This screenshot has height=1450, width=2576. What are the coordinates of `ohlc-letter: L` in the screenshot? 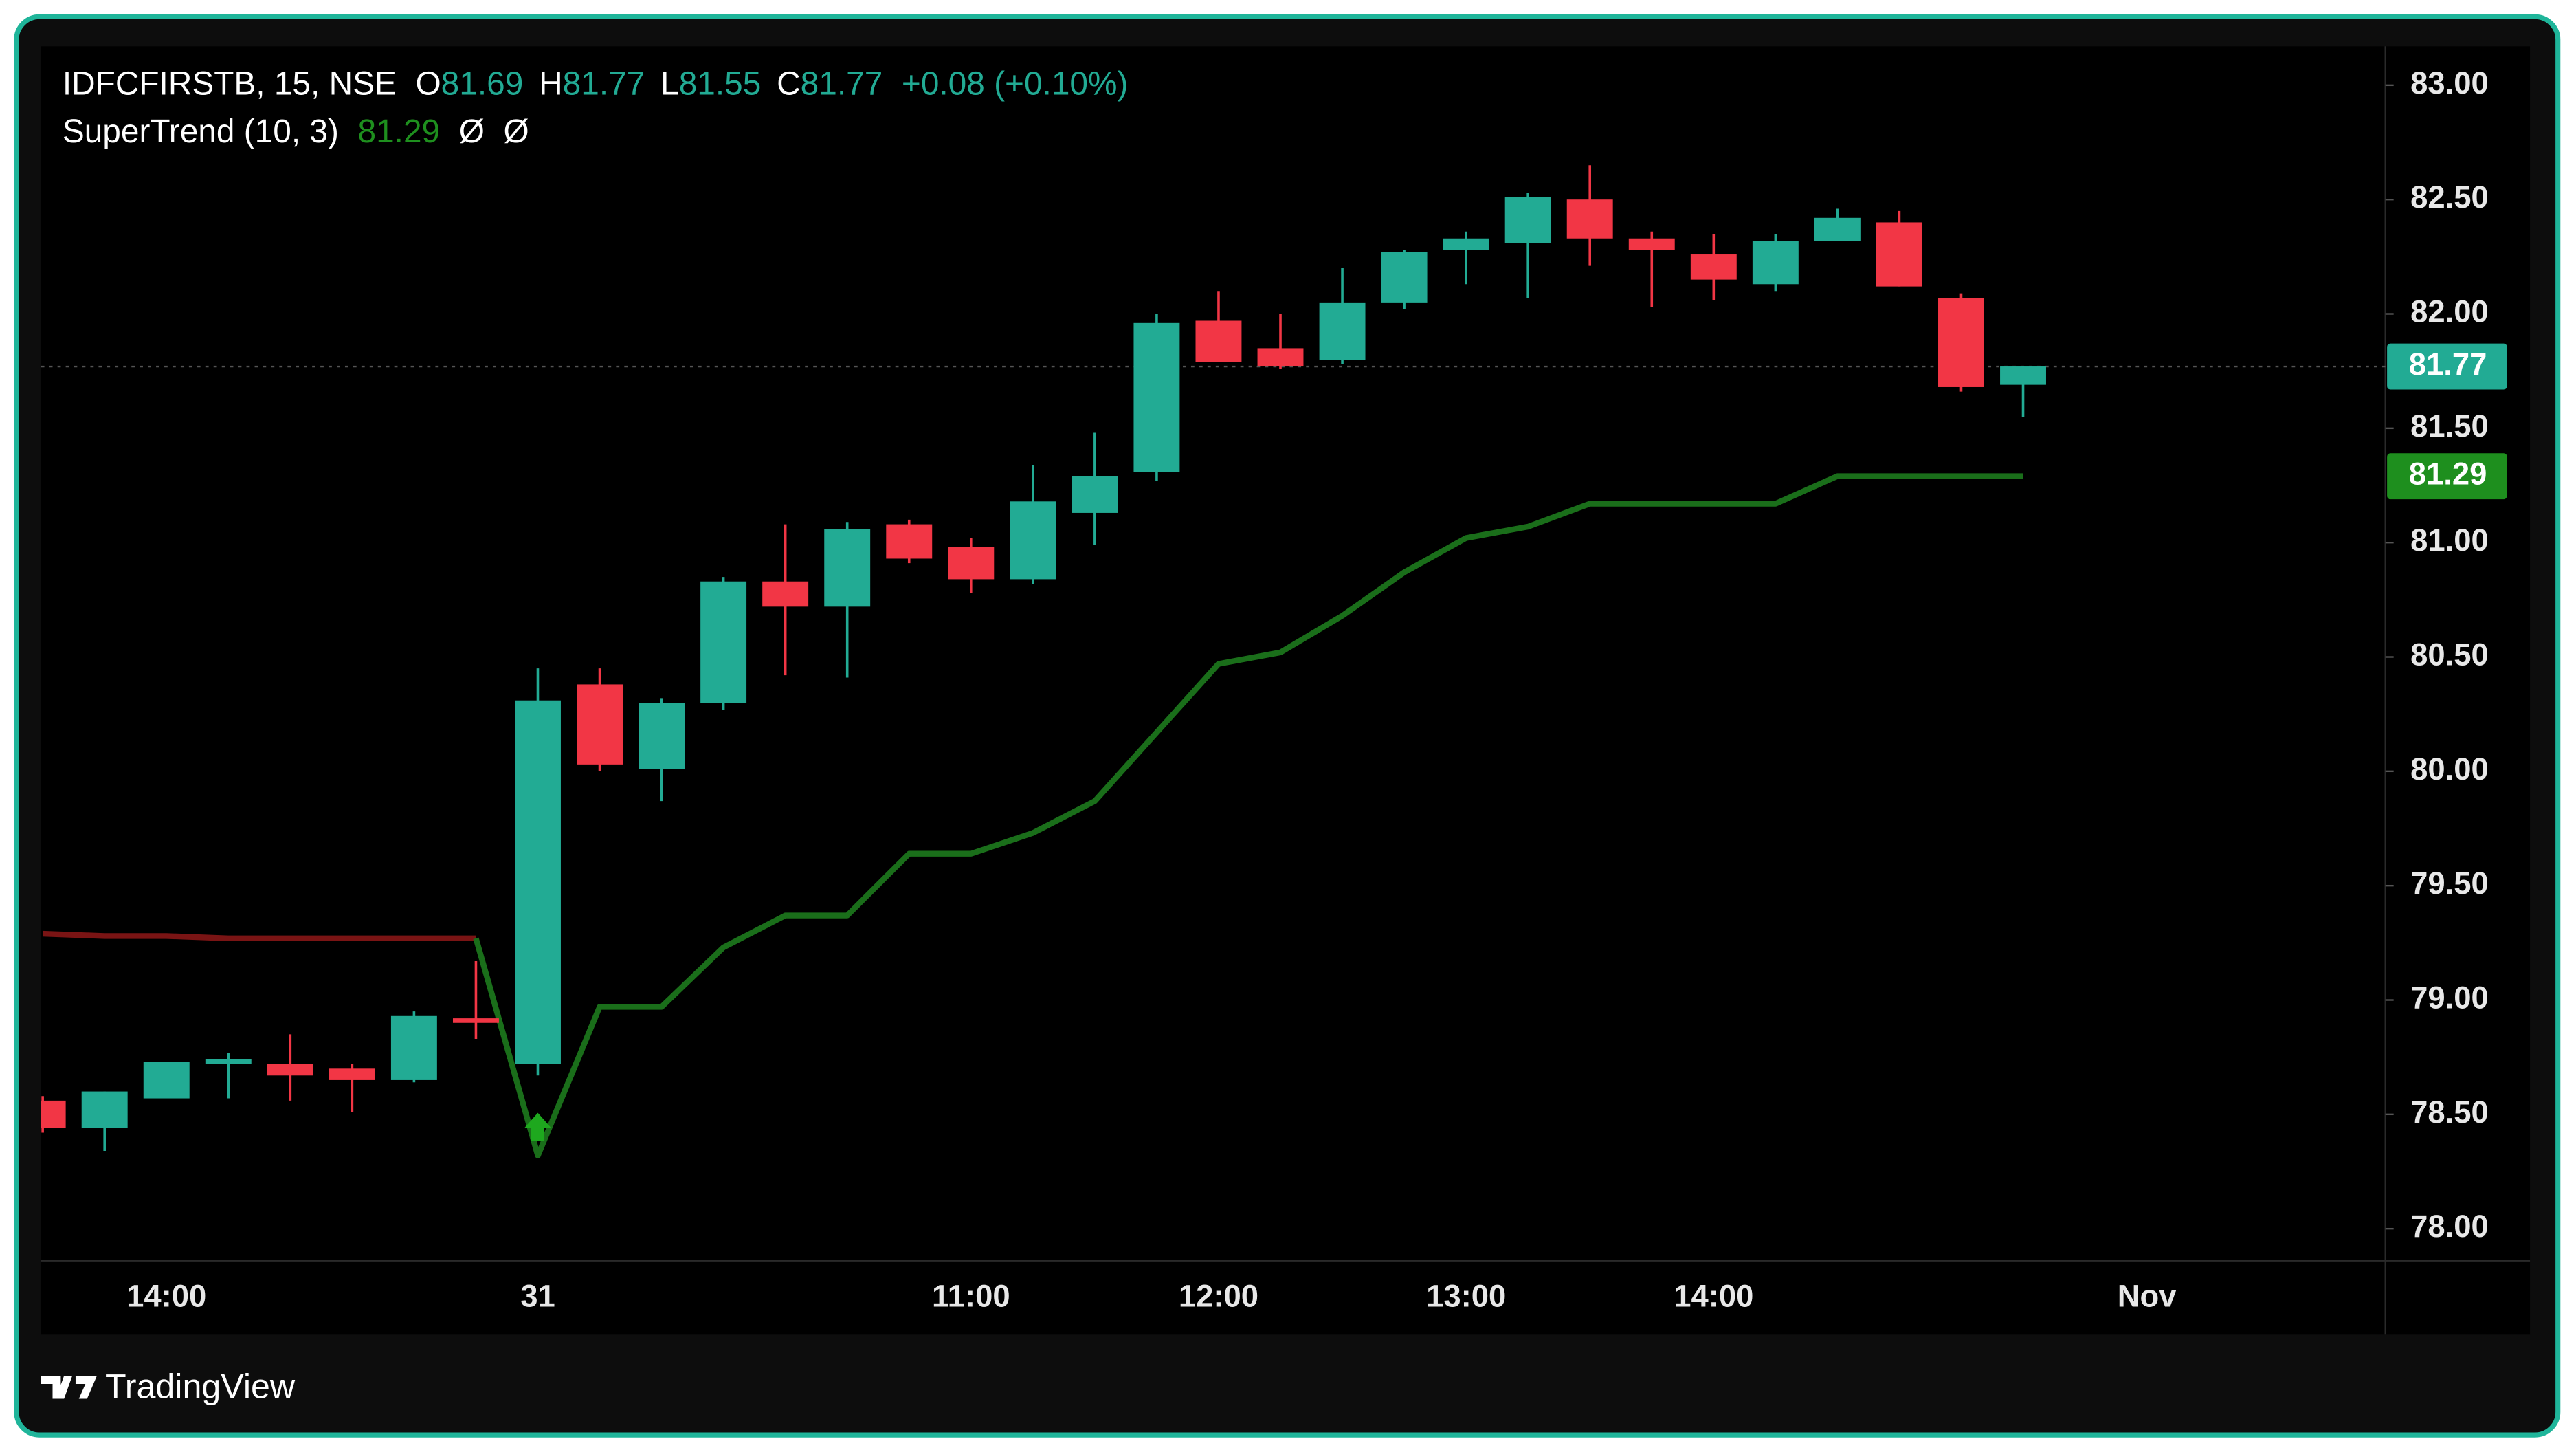 It's located at (669, 83).